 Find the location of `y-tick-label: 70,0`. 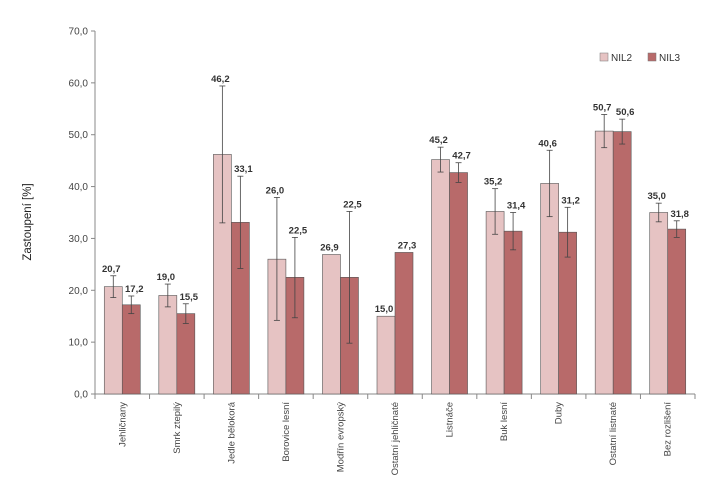

y-tick-label: 70,0 is located at coordinates (79, 32).